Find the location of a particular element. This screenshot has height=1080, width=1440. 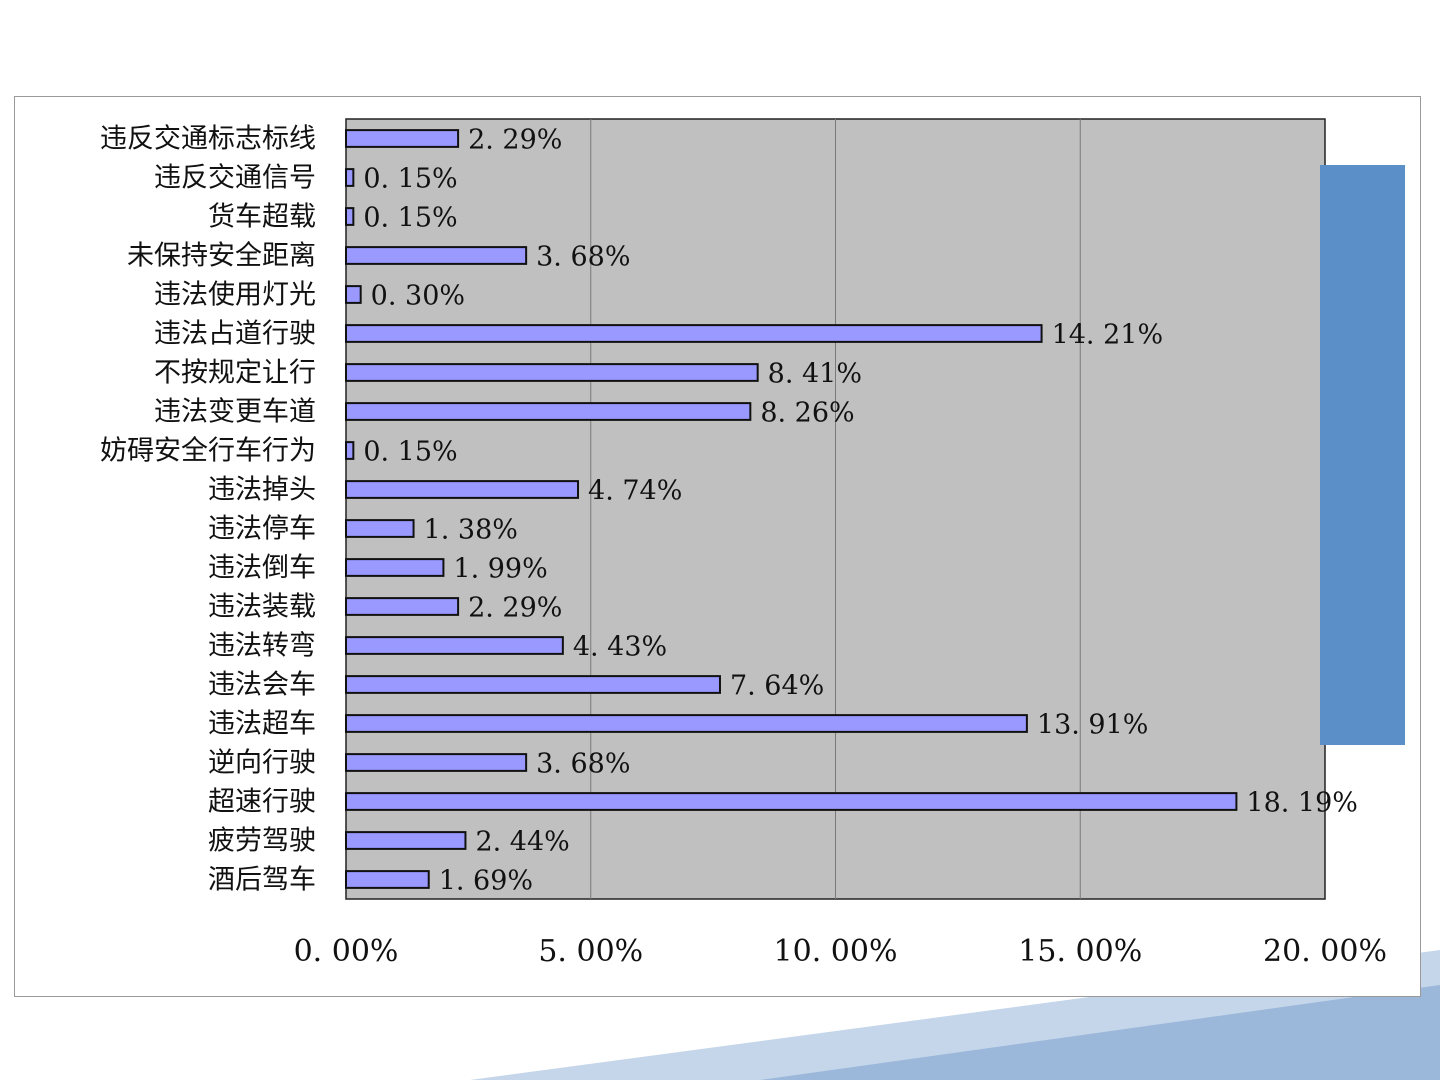

data-label: 8. 41% is located at coordinates (815, 374).